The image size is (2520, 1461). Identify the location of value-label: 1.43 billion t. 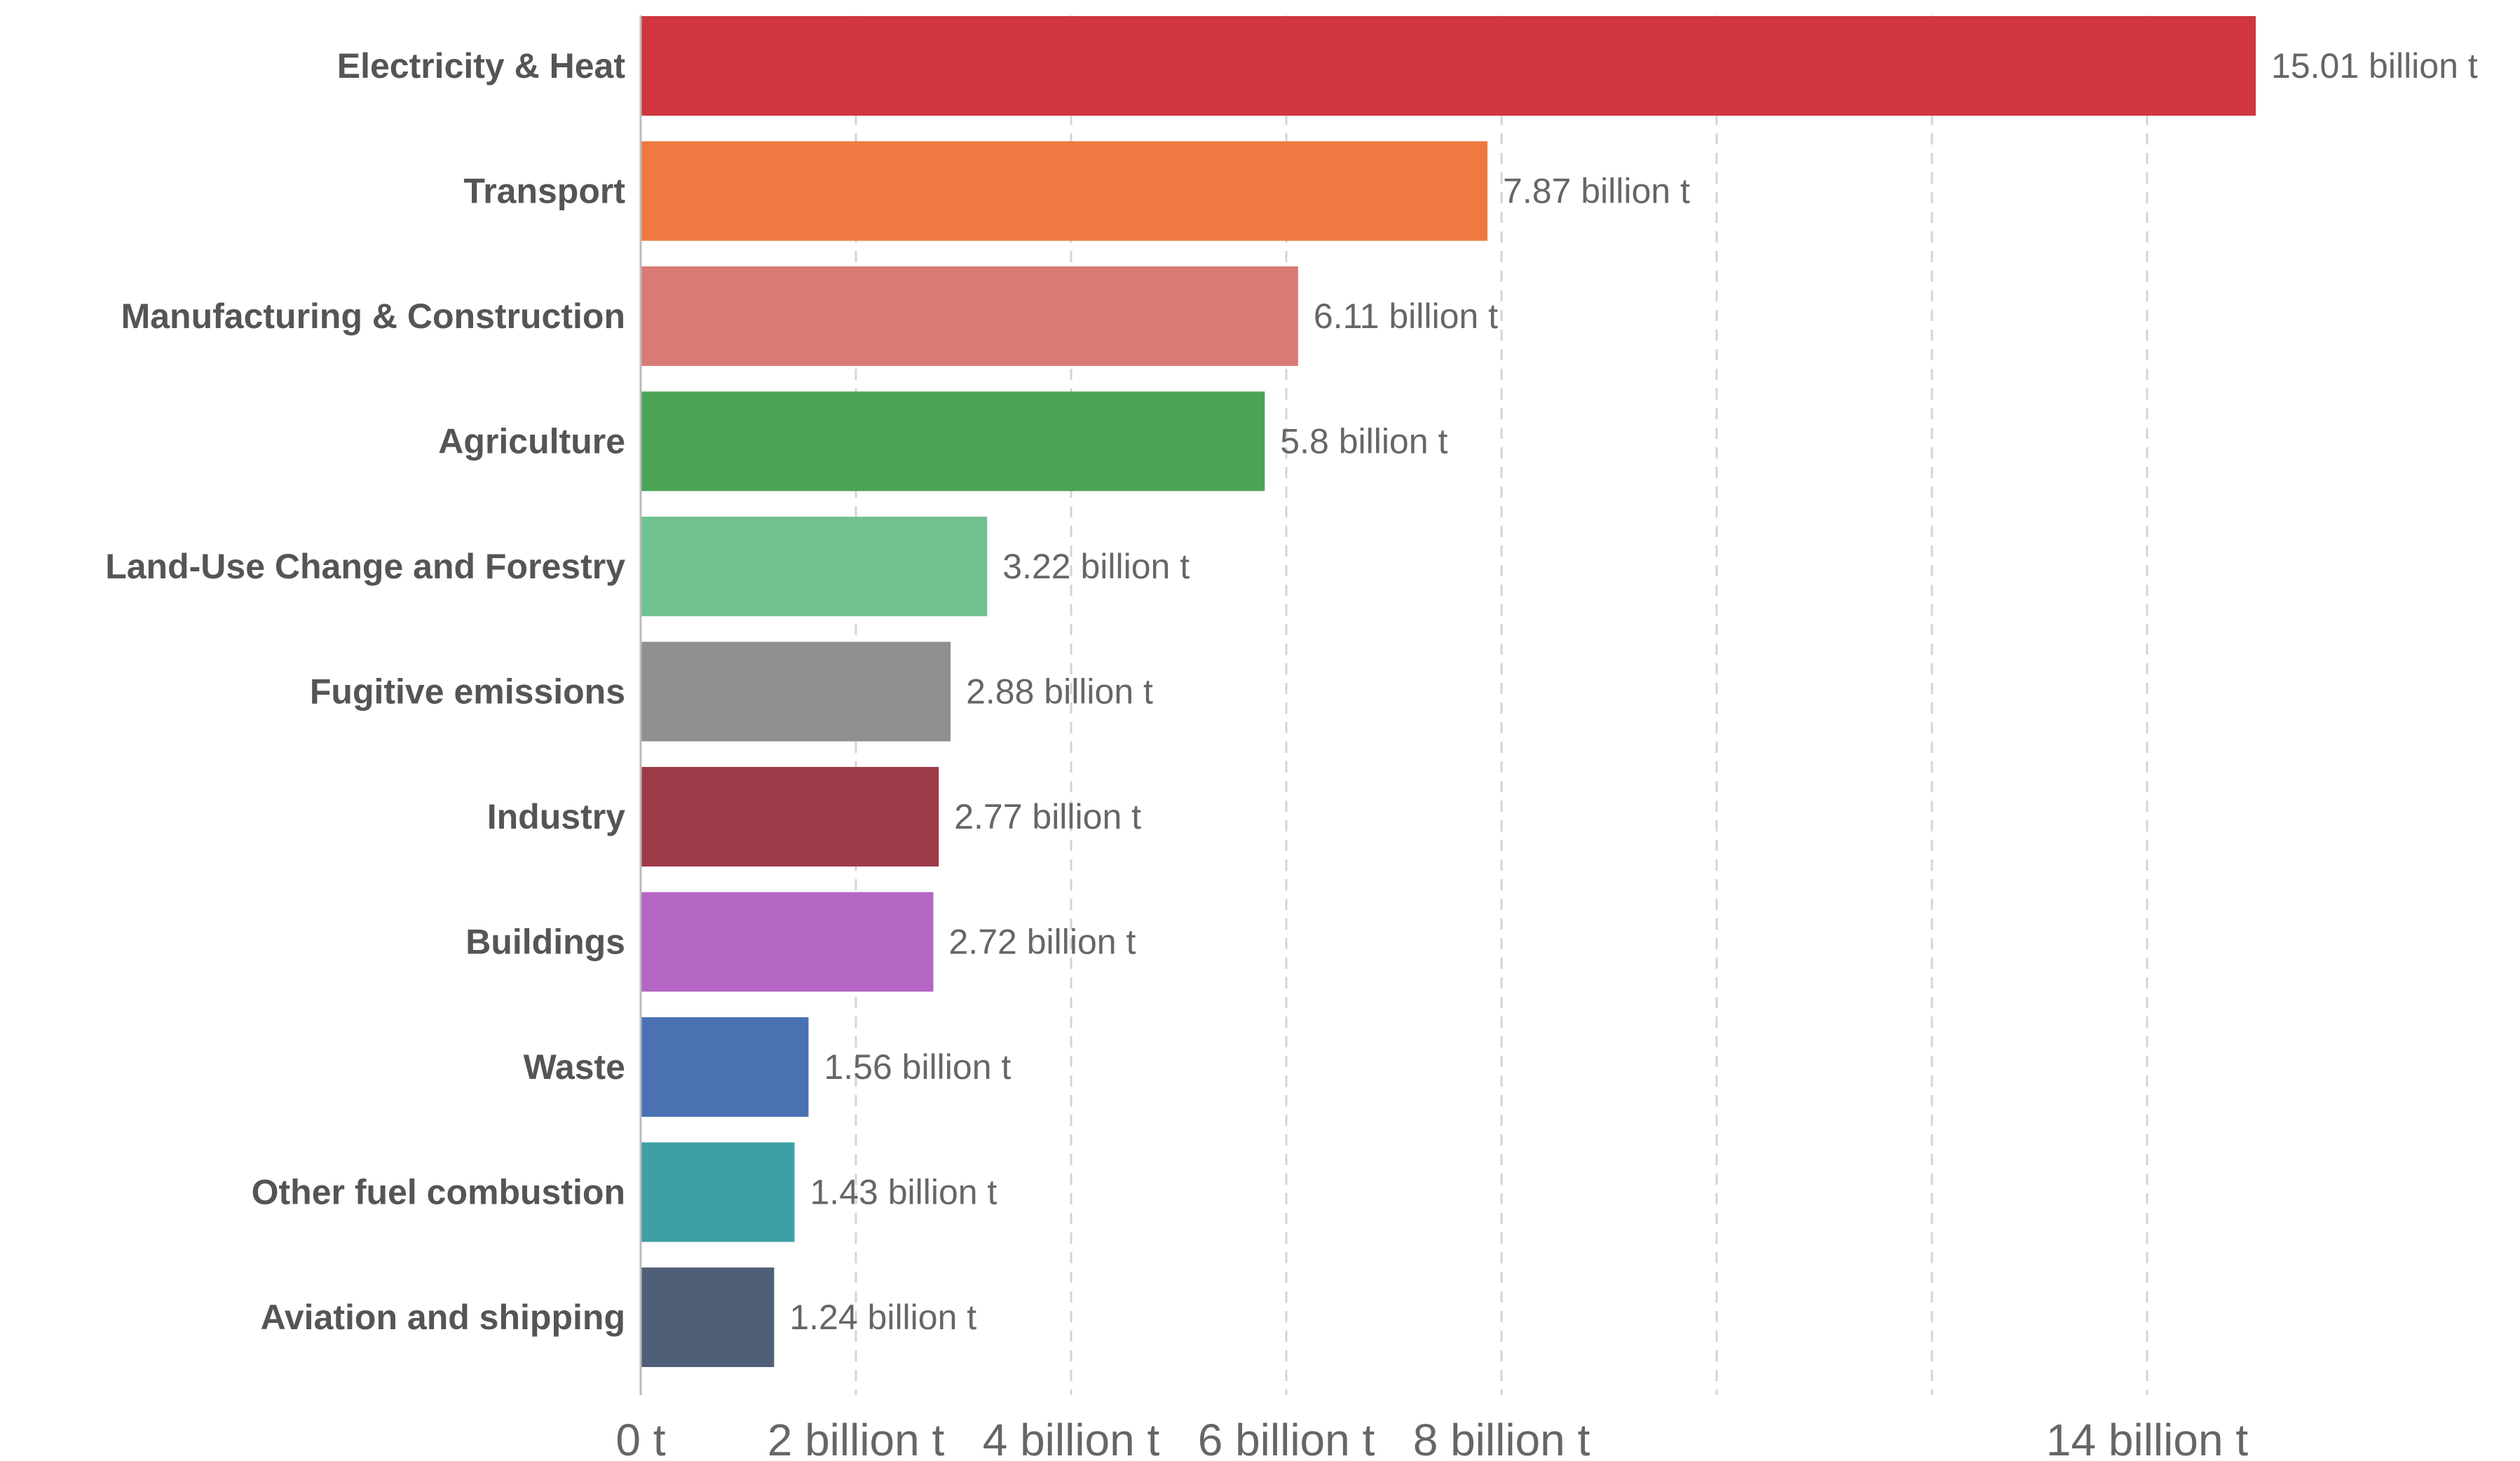
(903, 1192).